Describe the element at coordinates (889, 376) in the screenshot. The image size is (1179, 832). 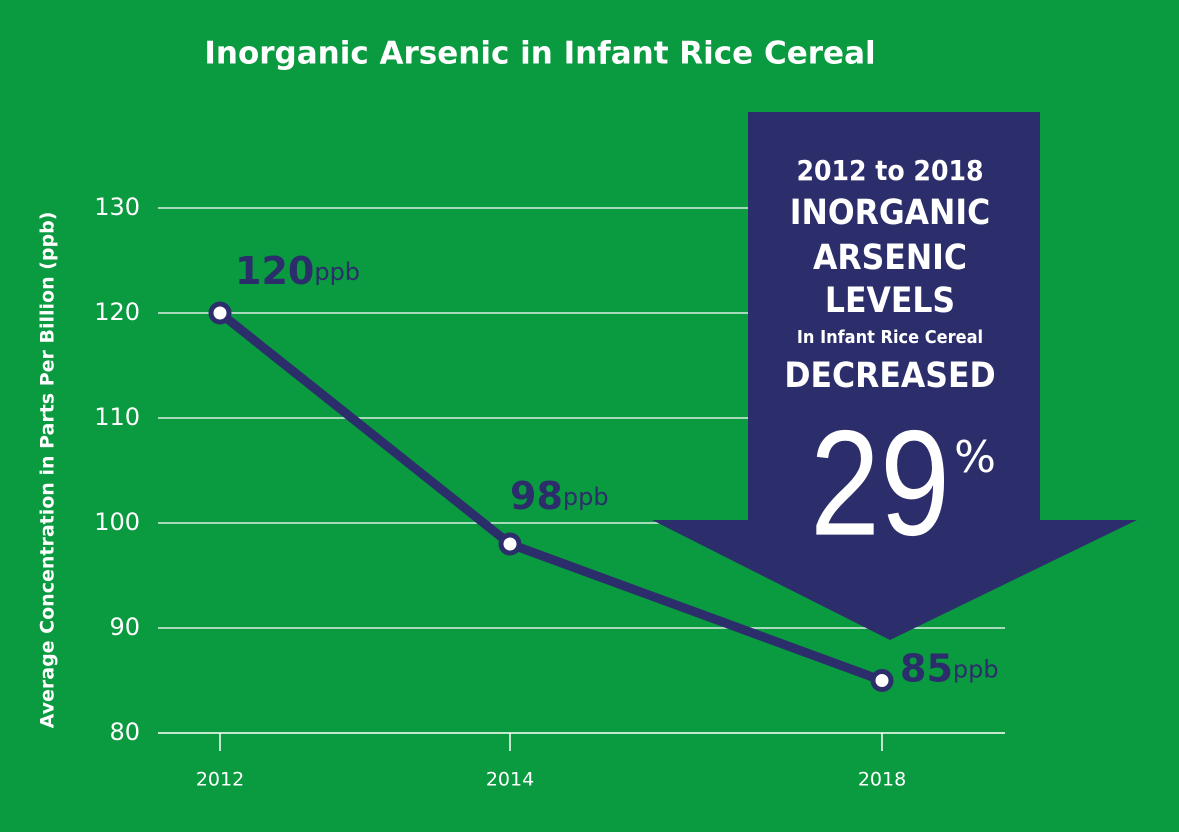
I see `callout-text: DECREASED` at that location.